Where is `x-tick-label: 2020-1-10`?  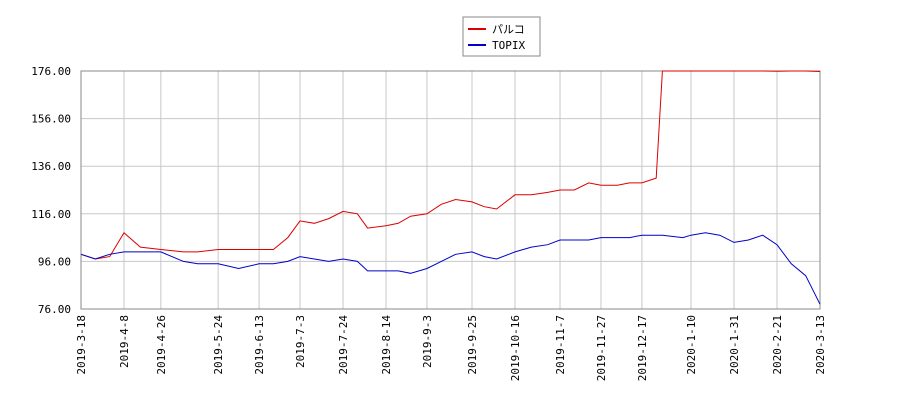
x-tick-label: 2020-1-10 is located at coordinates (691, 345).